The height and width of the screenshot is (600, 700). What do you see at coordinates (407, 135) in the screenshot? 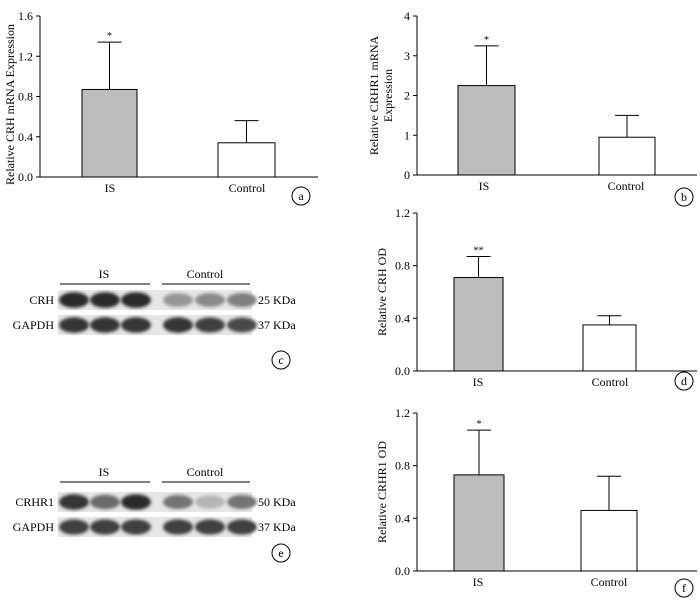
I see `y-tick-label: 1` at bounding box center [407, 135].